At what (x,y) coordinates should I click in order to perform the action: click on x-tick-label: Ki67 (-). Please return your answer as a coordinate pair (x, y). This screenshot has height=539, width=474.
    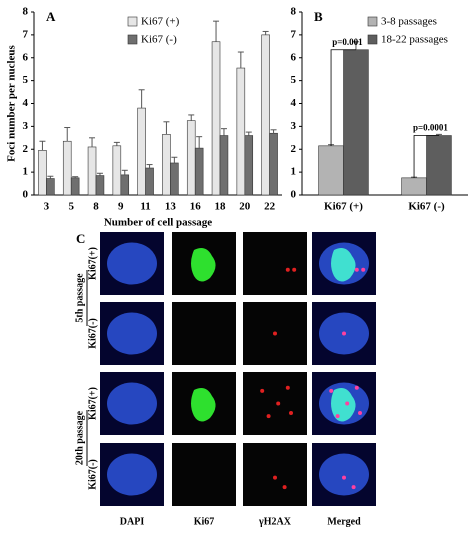
    Looking at the image, I should click on (426, 207).